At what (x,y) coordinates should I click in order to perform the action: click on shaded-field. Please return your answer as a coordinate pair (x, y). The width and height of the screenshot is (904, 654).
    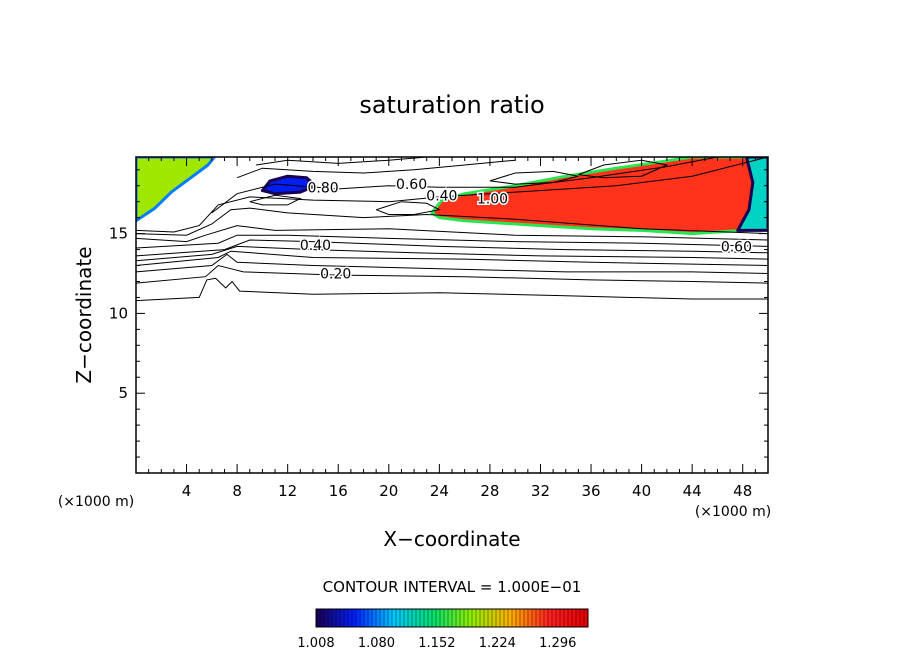
    Looking at the image, I should click on (452, 196).